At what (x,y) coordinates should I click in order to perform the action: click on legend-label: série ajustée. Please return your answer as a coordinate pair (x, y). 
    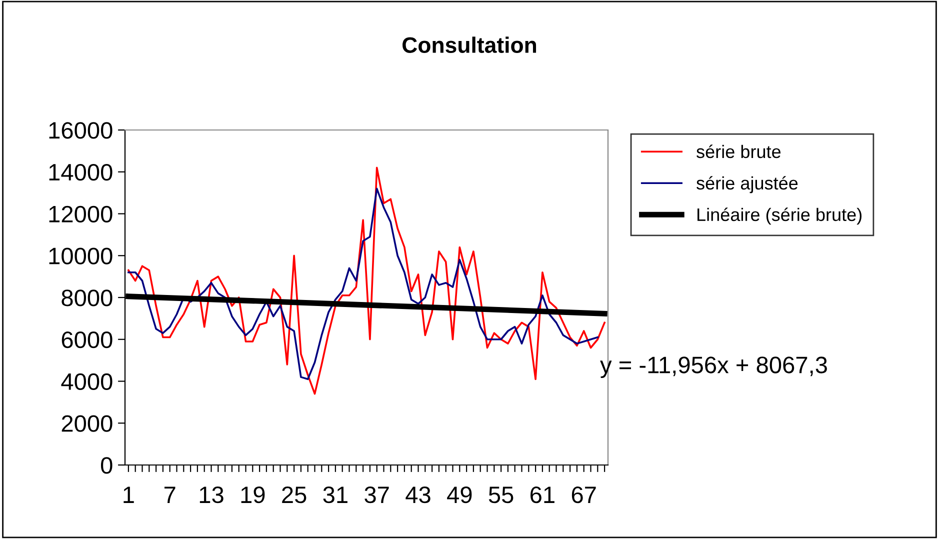
    Looking at the image, I should click on (747, 185).